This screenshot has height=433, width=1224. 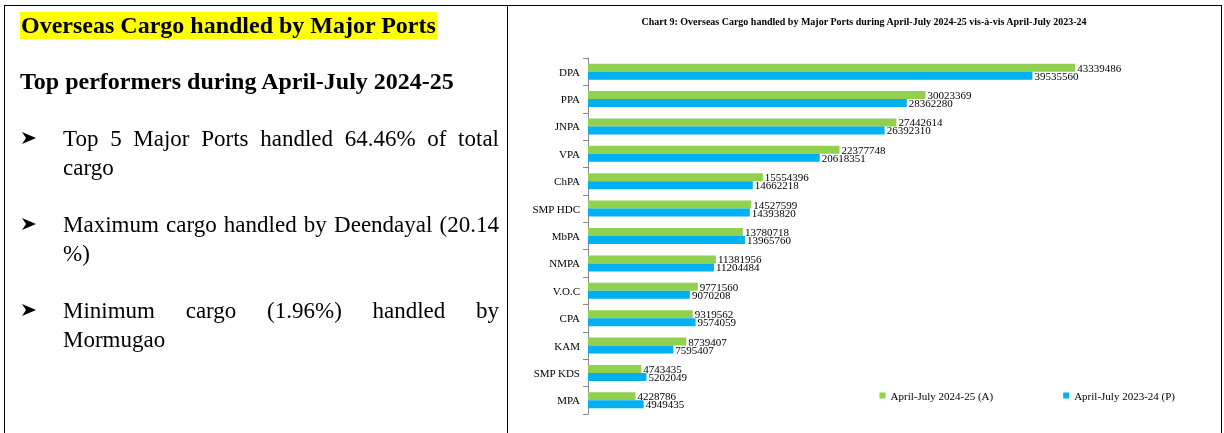 What do you see at coordinates (565, 263) in the screenshot?
I see `y-tick-label: NMPA` at bounding box center [565, 263].